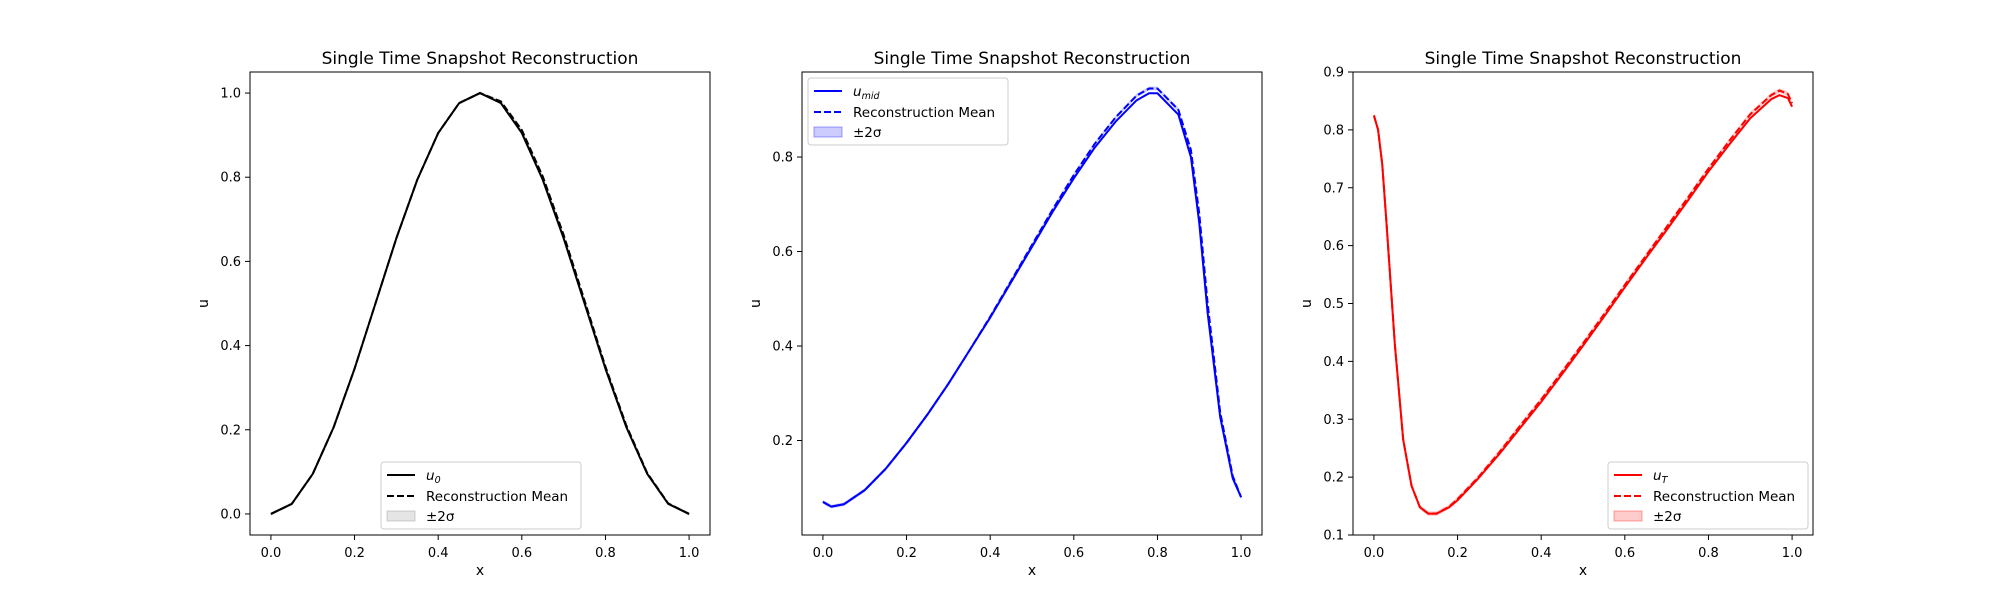 The image size is (2000, 600). I want to click on y-tick-label: 0.9, so click(1333, 73).